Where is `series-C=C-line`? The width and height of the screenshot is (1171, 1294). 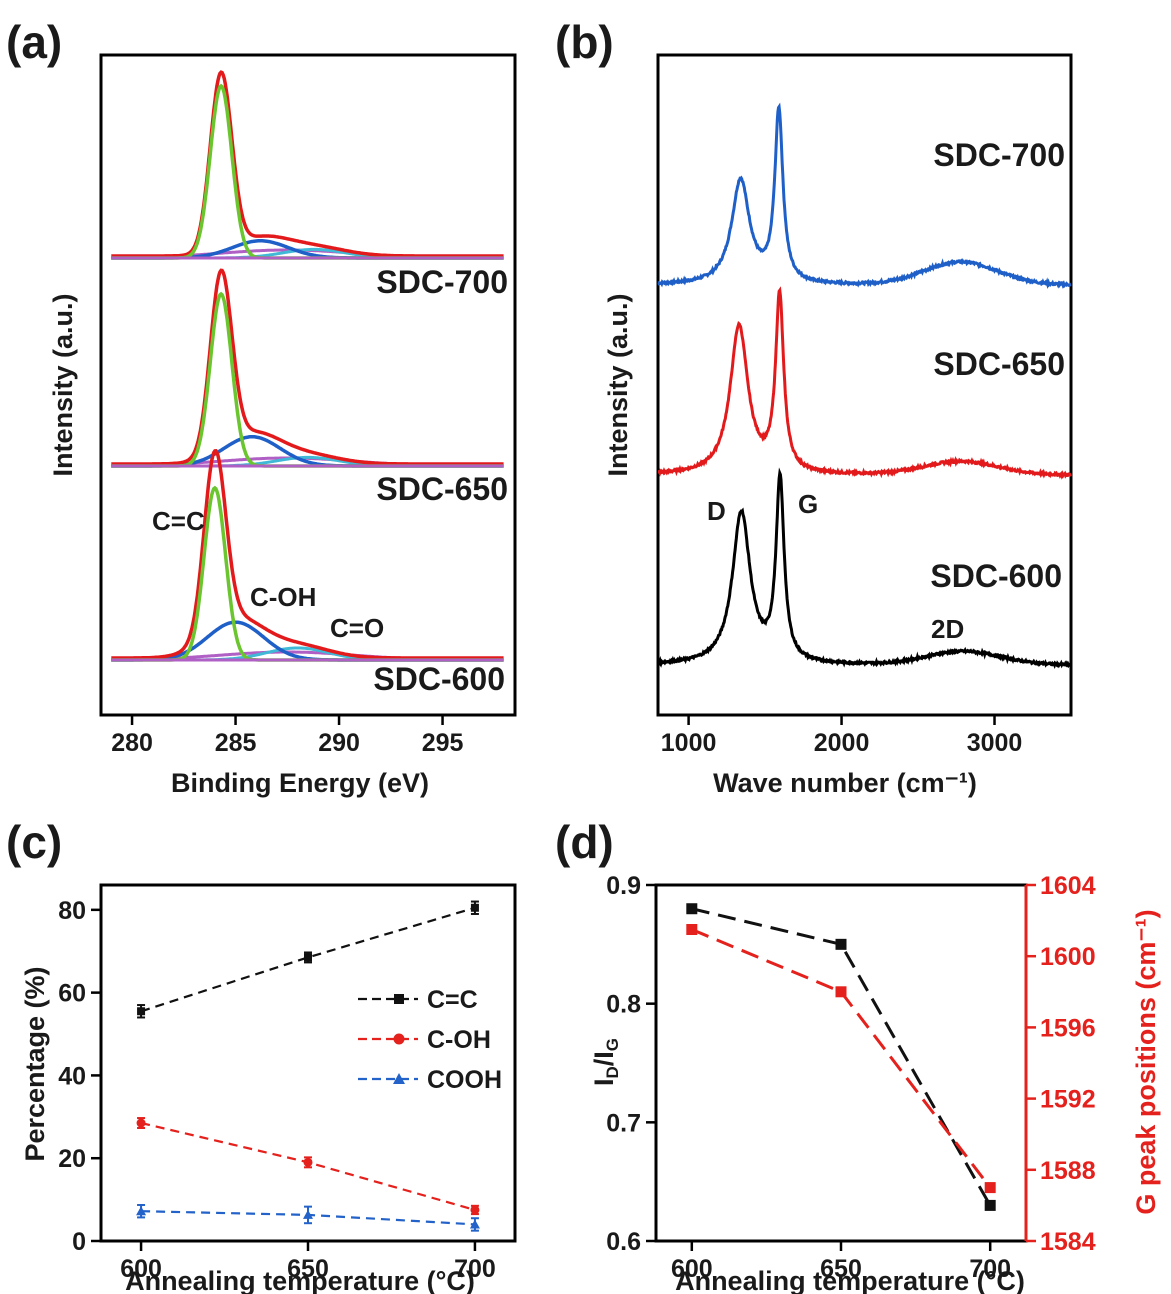 series-C=C-line is located at coordinates (308, 959).